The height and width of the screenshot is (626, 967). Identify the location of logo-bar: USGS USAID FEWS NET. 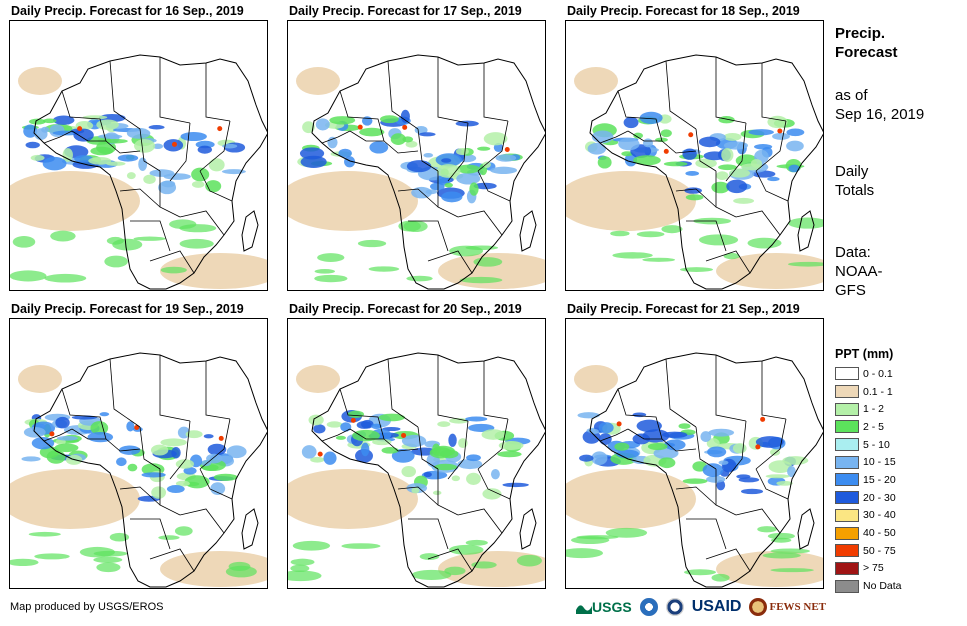
(701, 607).